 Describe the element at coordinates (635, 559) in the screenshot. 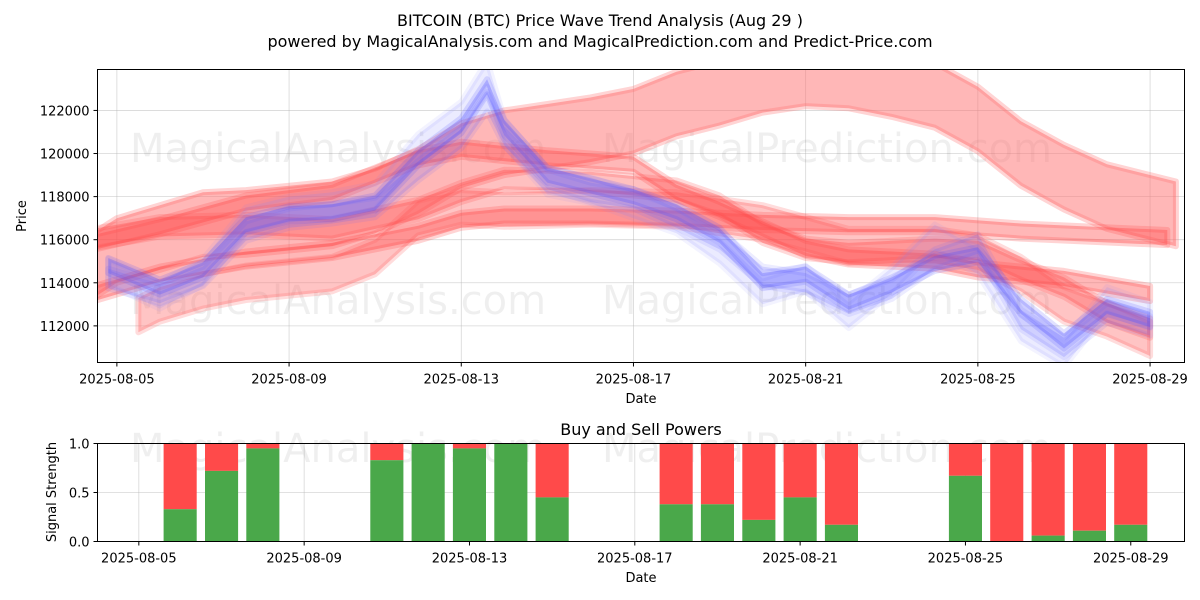

I see `signal-x-tick-label: 2025-08-17` at that location.